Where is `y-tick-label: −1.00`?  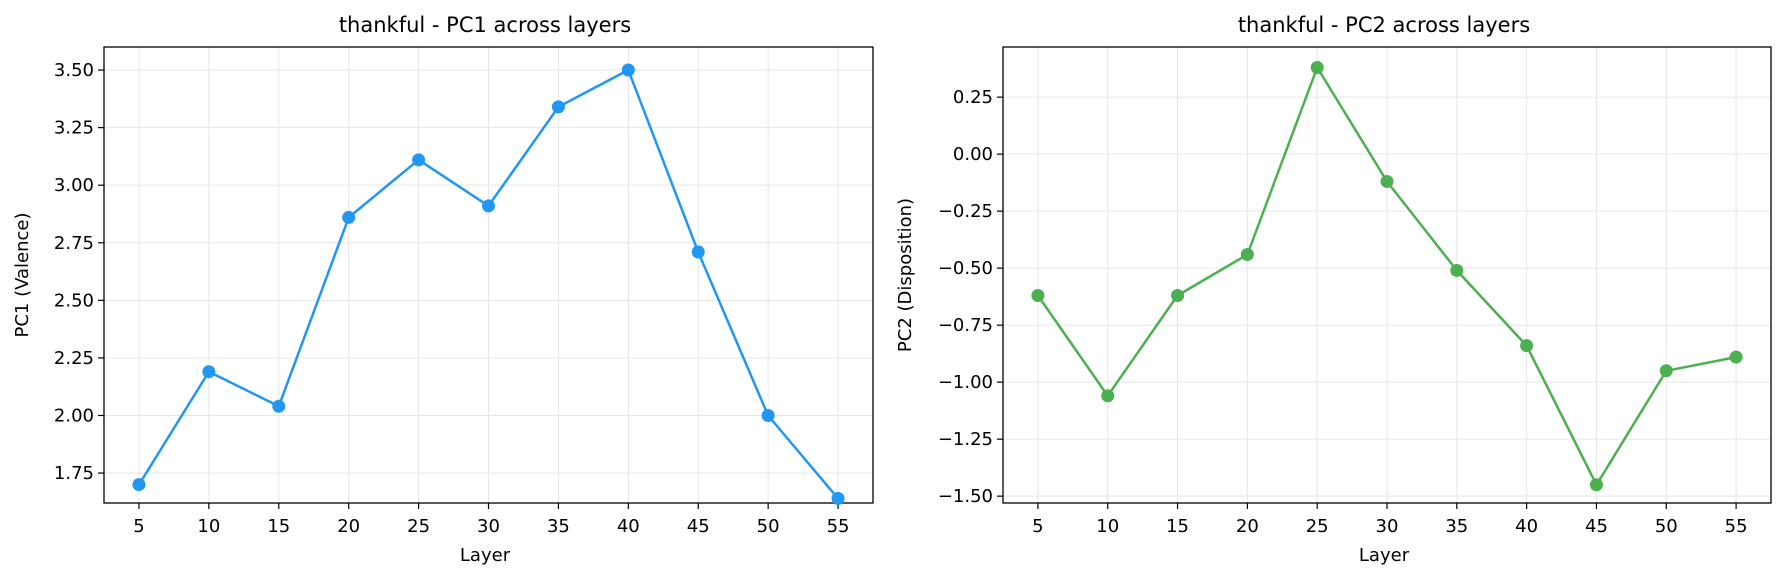 y-tick-label: −1.00 is located at coordinates (965, 382).